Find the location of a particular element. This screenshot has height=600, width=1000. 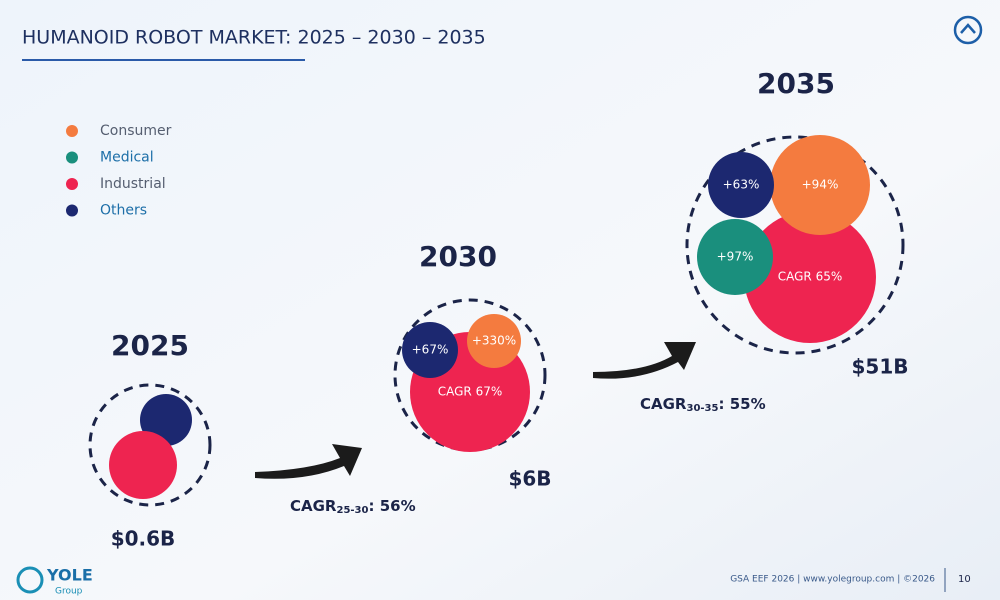

cagr-period: 25-30 is located at coordinates (352, 510).